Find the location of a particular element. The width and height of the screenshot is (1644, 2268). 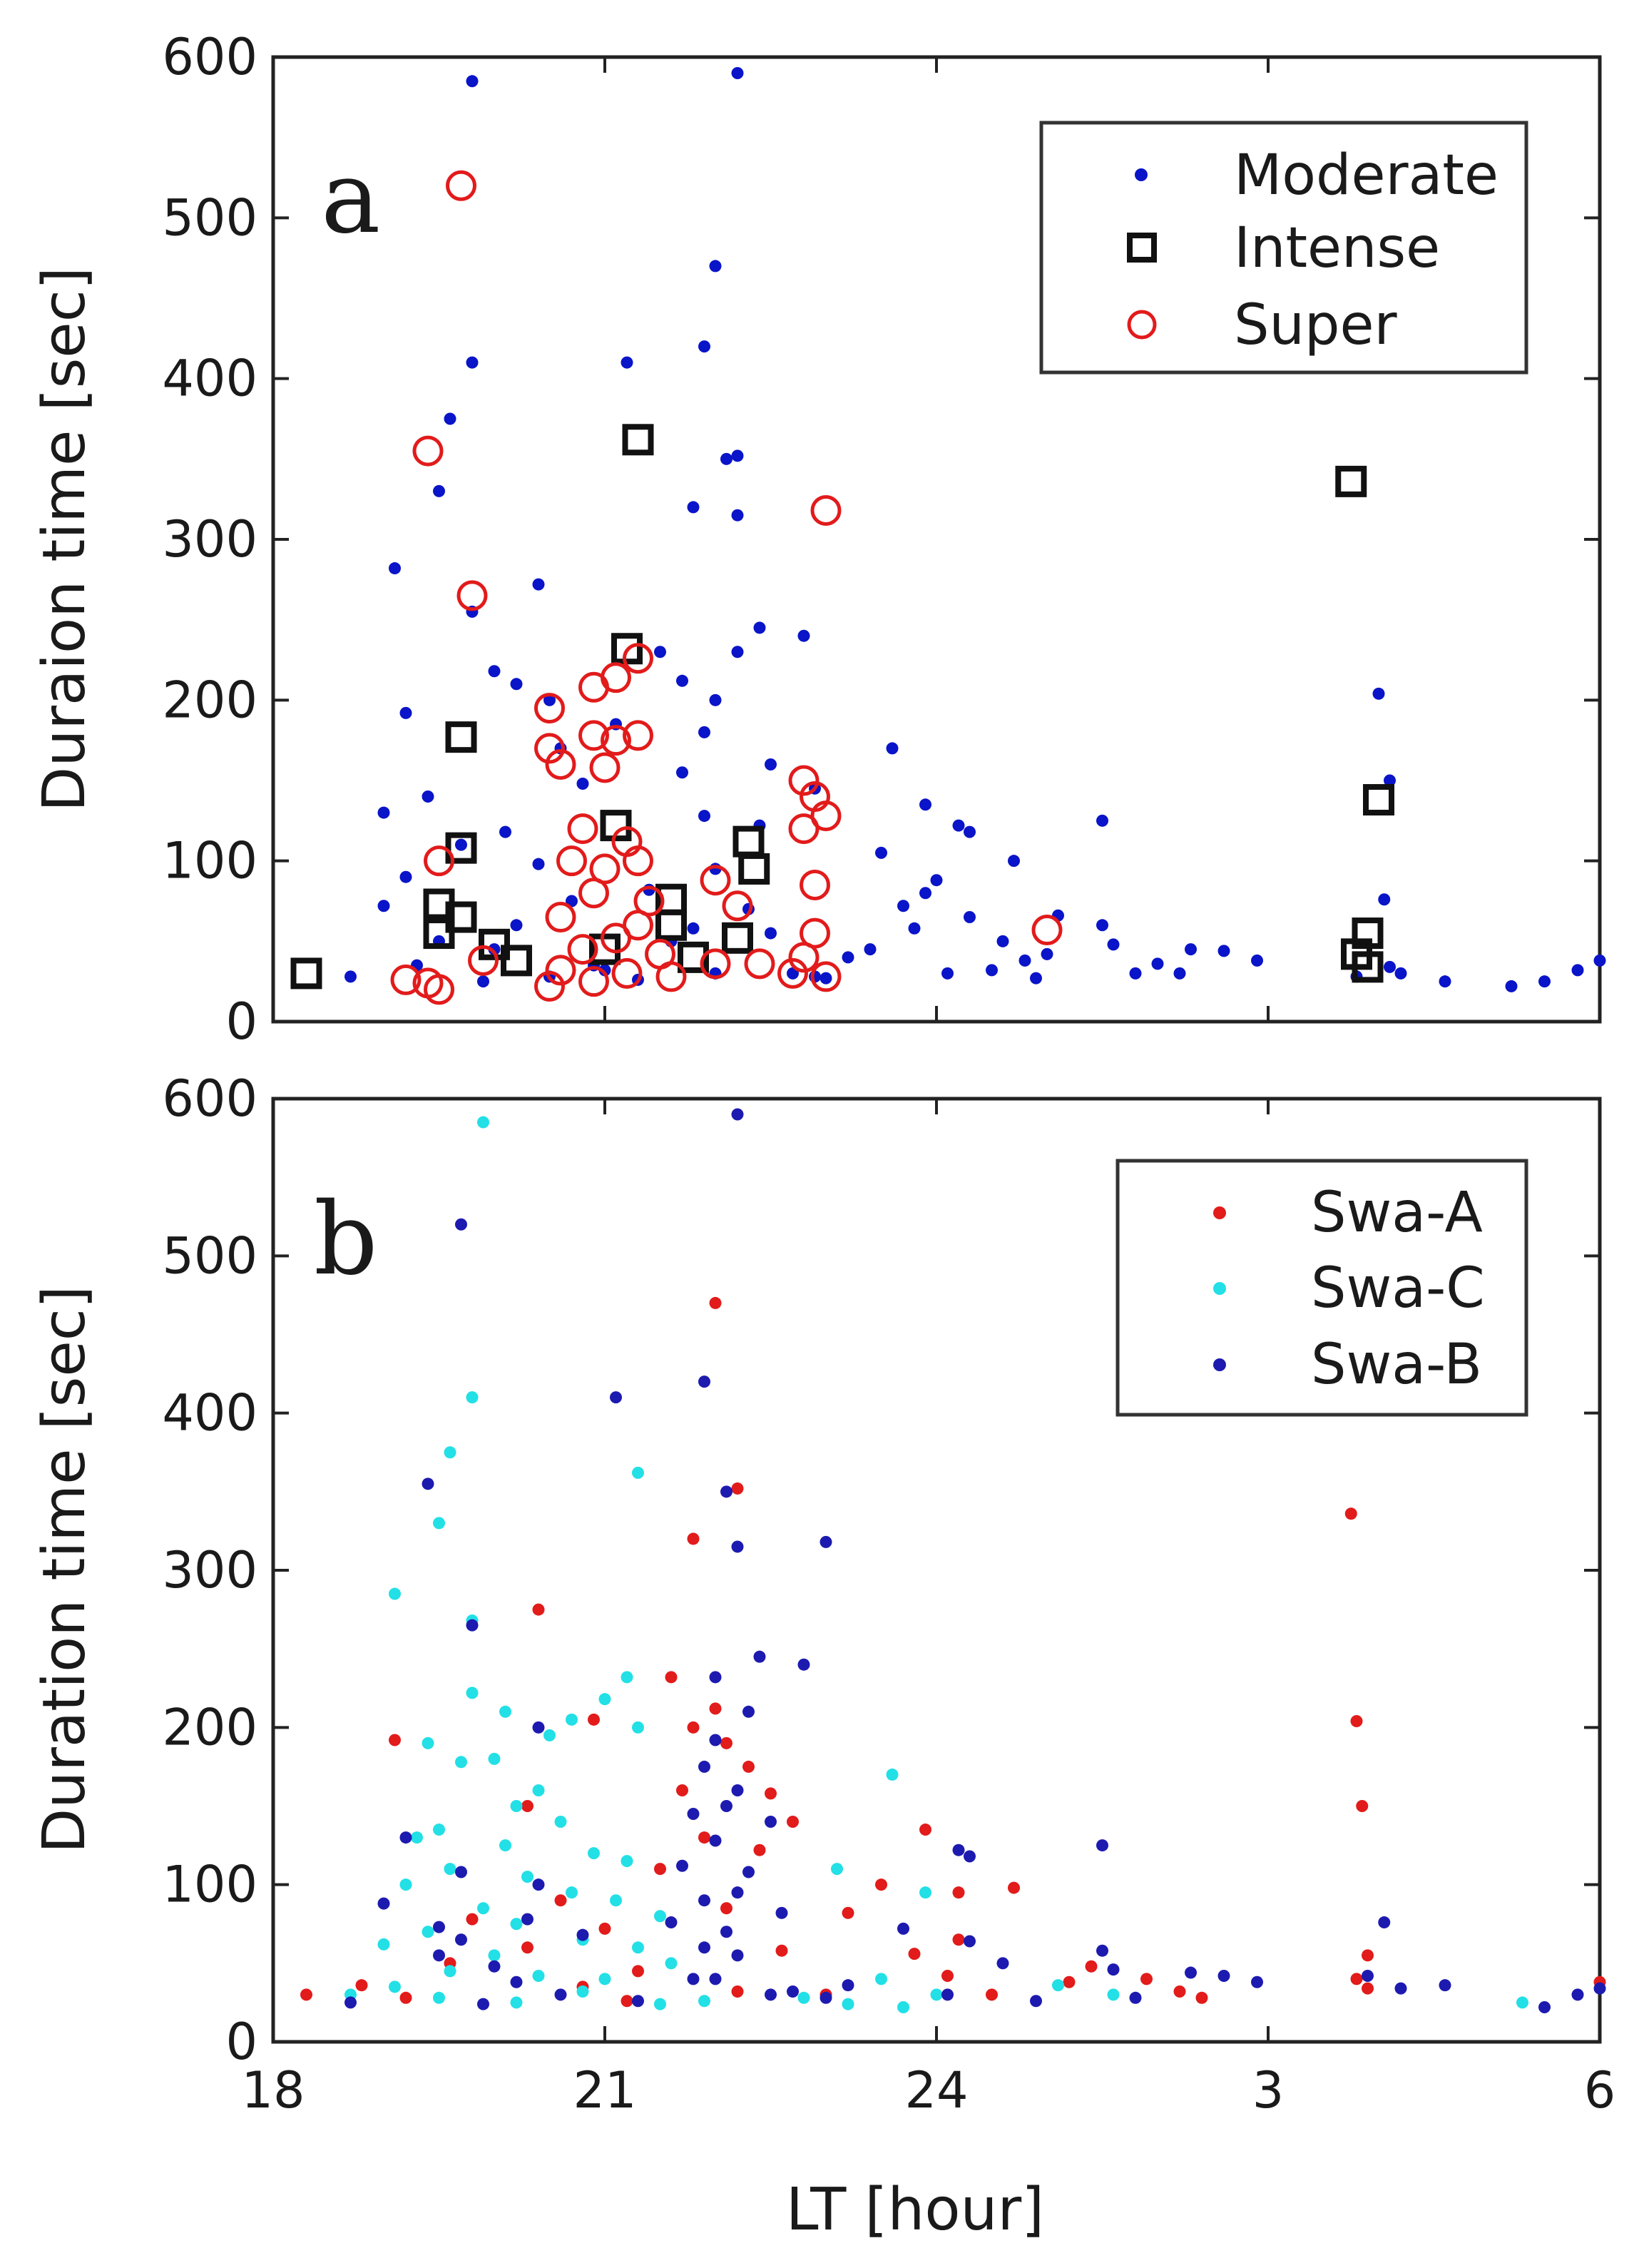

legend-intense-label: Intense is located at coordinates (1337, 248).